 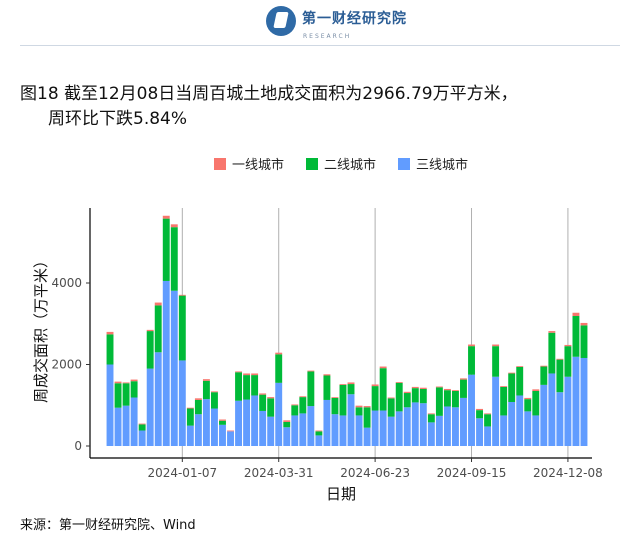 I want to click on logo-text: 第一财经研究院, so click(x=354, y=19).